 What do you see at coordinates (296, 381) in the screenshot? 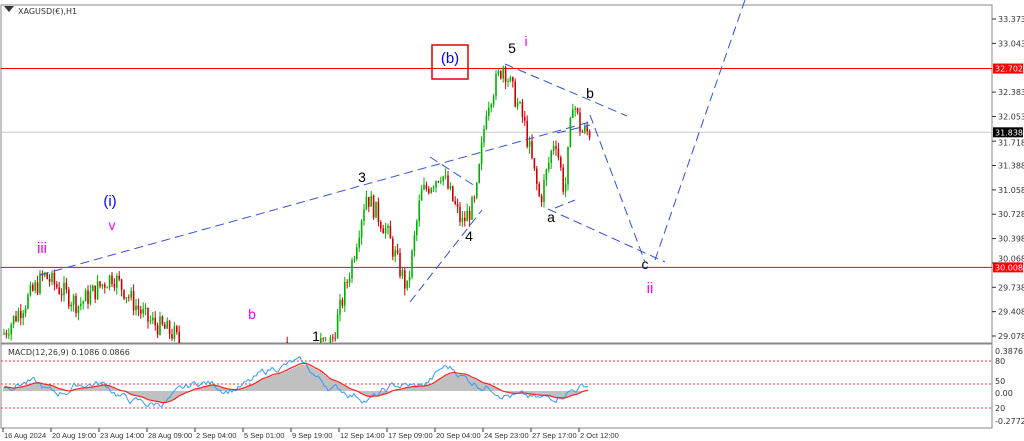
I see `macd-line` at bounding box center [296, 381].